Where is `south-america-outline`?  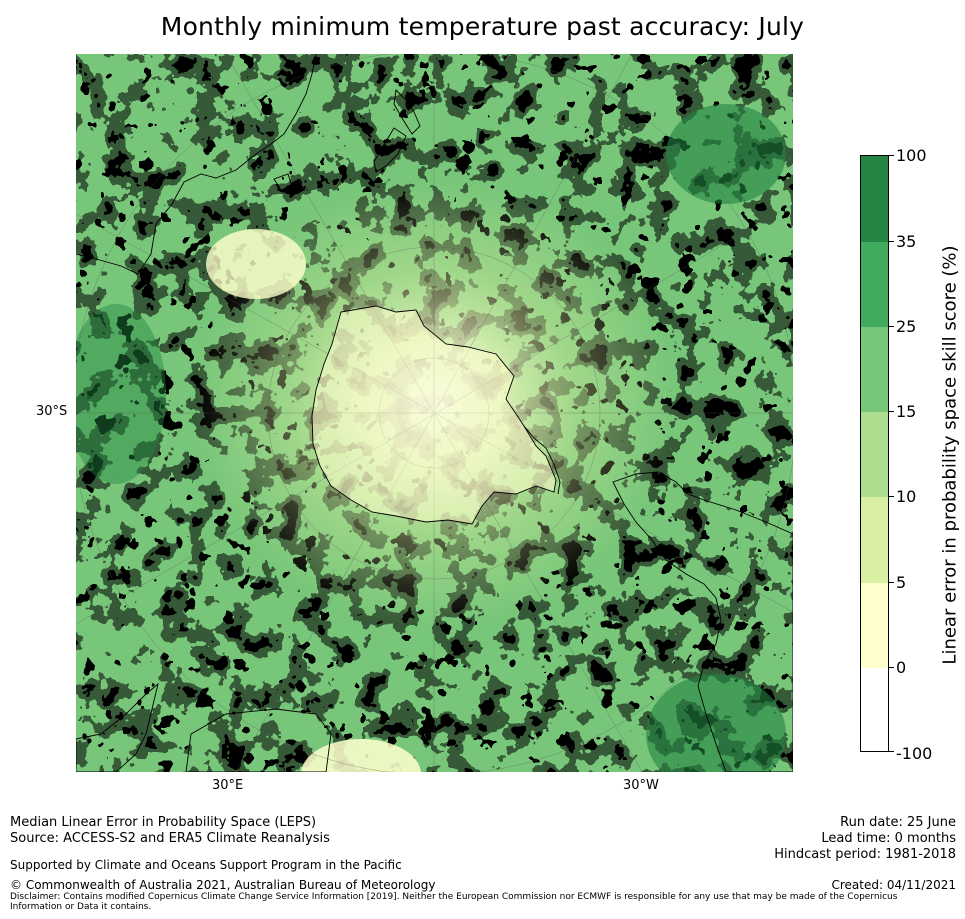
south-america-outline is located at coordinates (702, 621).